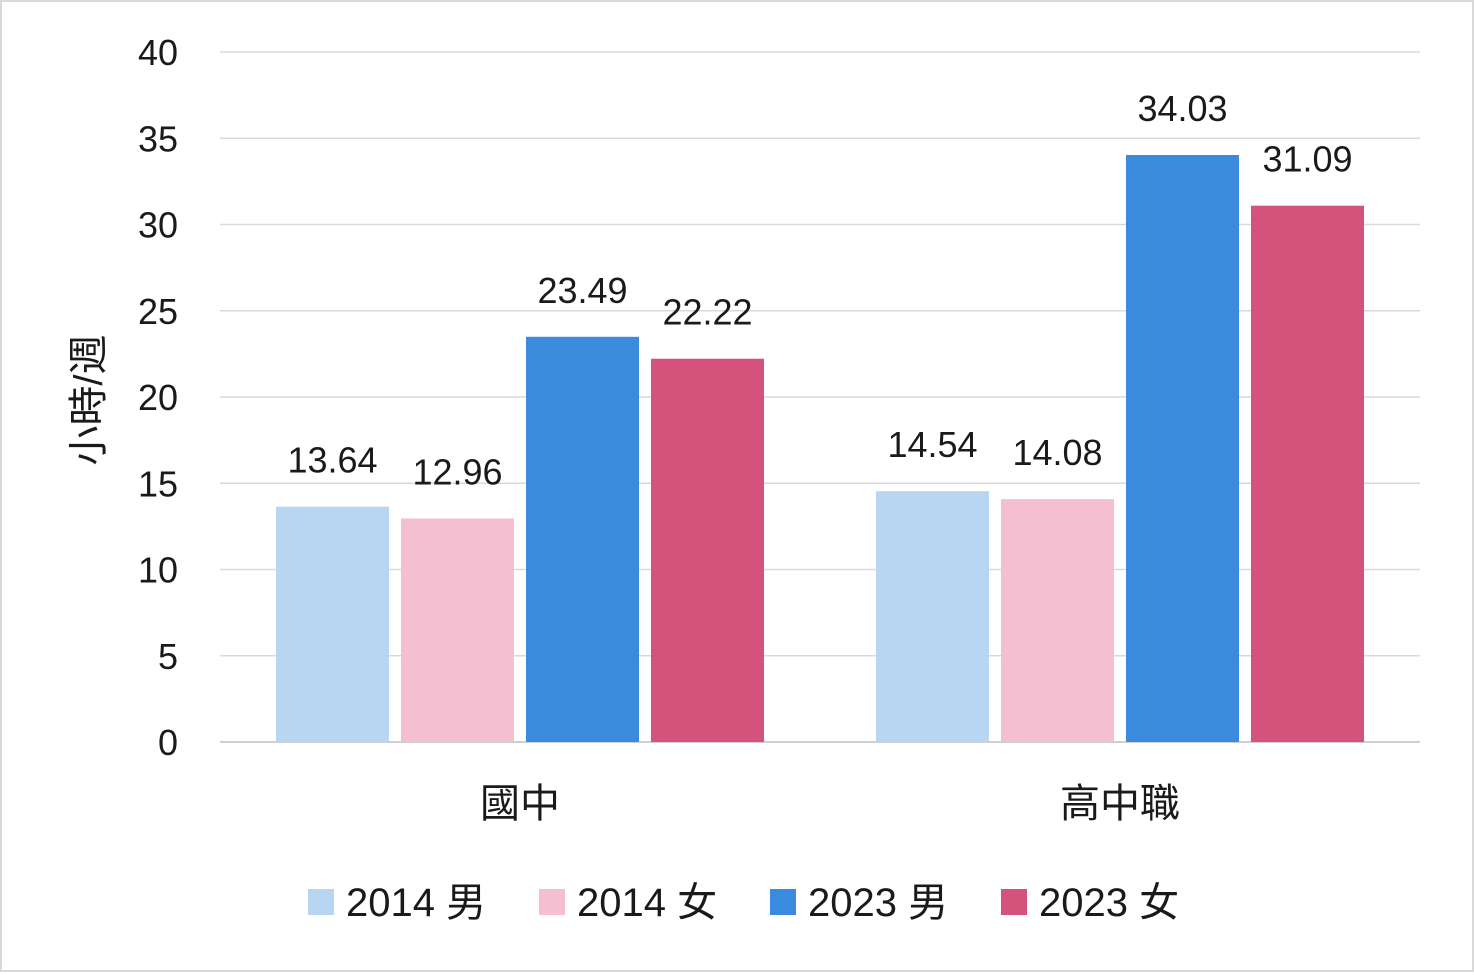  Describe the element at coordinates (332, 460) in the screenshot. I see `data-label: 13.64` at that location.